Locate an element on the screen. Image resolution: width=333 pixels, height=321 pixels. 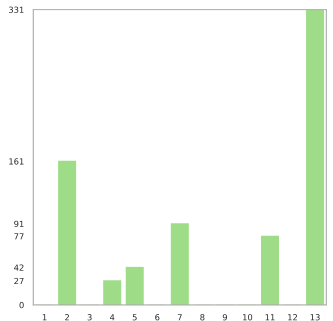
y-tick-label: 161 is located at coordinates (16, 161).